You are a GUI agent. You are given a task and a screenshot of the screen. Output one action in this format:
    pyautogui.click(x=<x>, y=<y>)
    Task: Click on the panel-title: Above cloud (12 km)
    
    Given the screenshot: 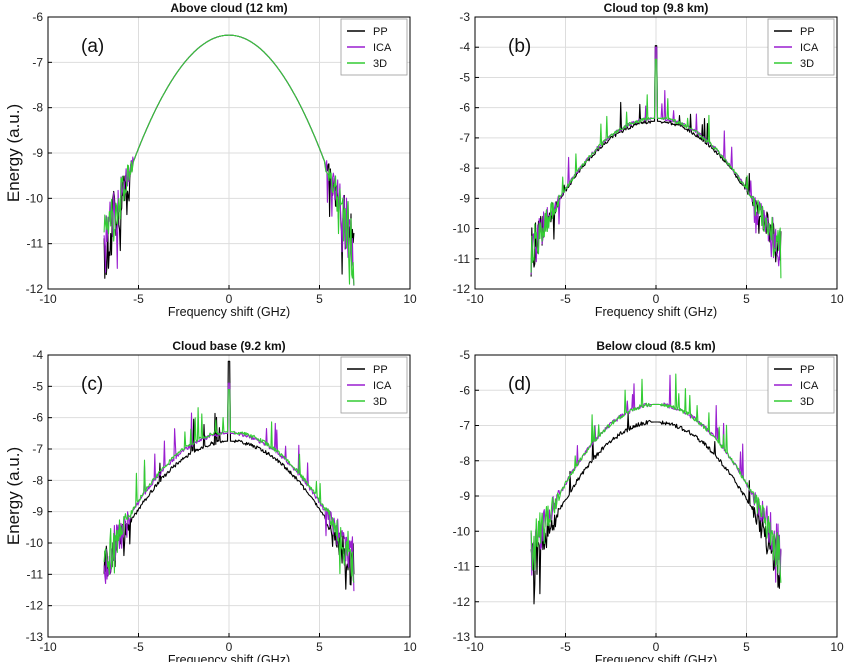 What is the action you would take?
    pyautogui.click(x=228, y=8)
    